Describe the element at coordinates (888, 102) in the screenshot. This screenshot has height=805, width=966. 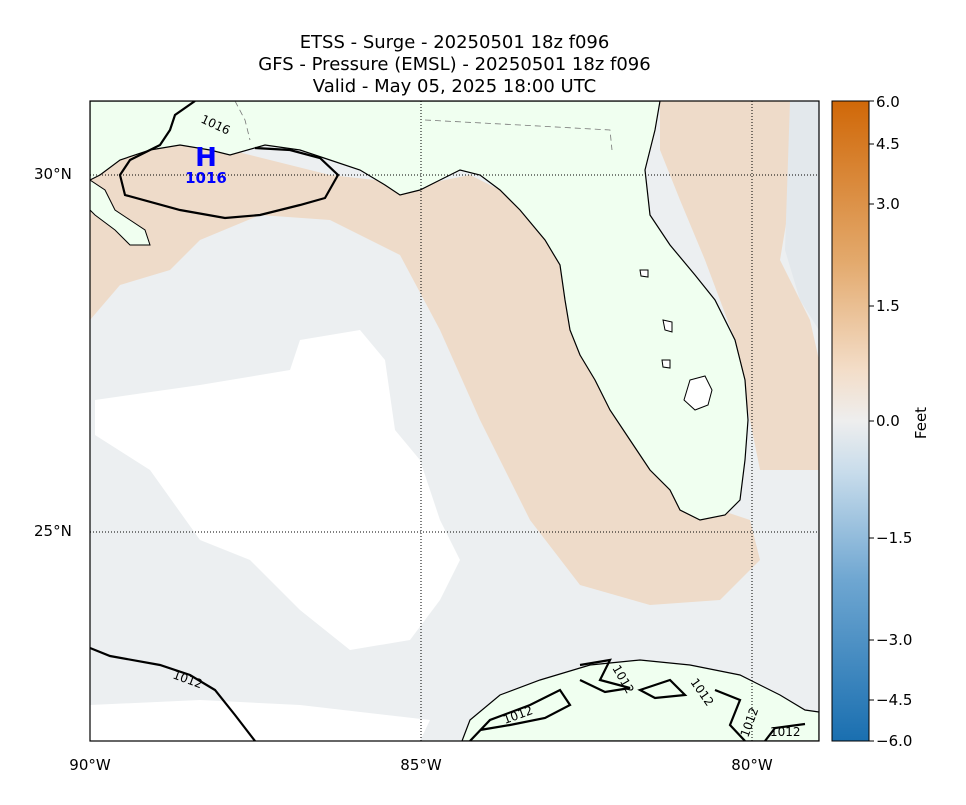
I see `colorbar-tick-label: 6.0` at that location.